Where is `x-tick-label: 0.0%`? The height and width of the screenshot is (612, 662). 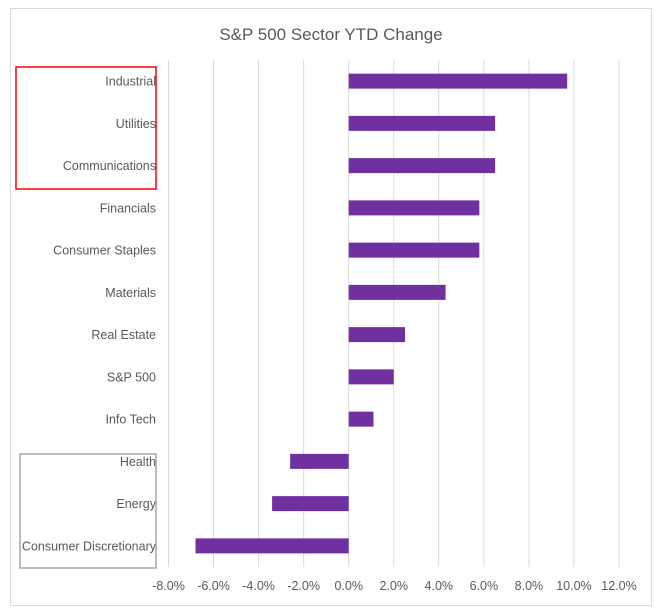
x-tick-label: 0.0% is located at coordinates (348, 586).